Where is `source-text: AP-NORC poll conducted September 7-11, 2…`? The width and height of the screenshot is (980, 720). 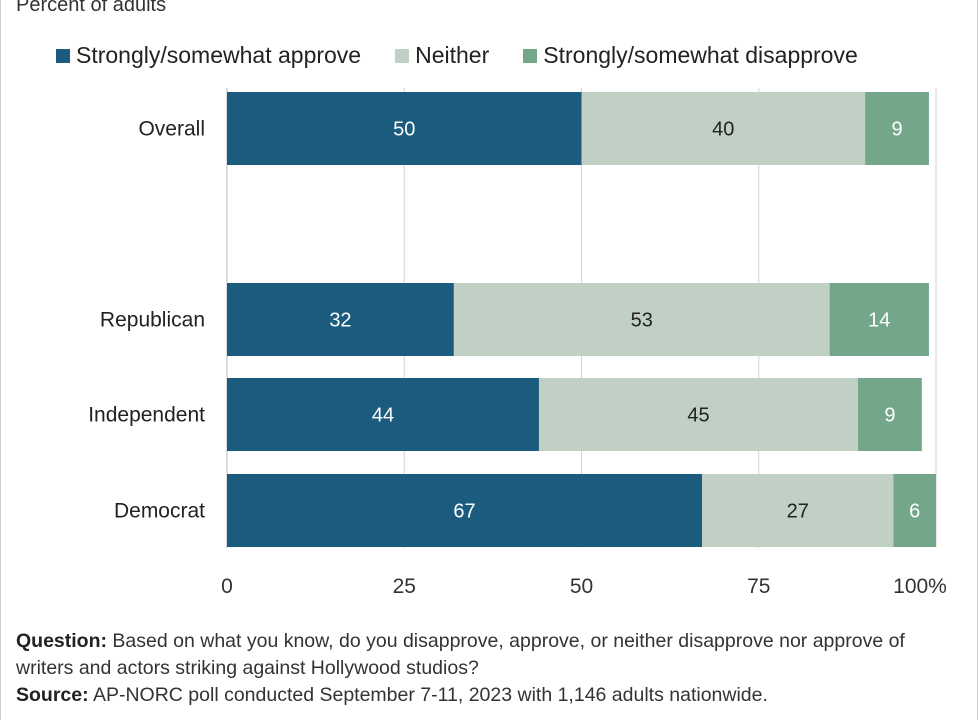
source-text: AP-NORC poll conducted September 7-11, 2… is located at coordinates (430, 695).